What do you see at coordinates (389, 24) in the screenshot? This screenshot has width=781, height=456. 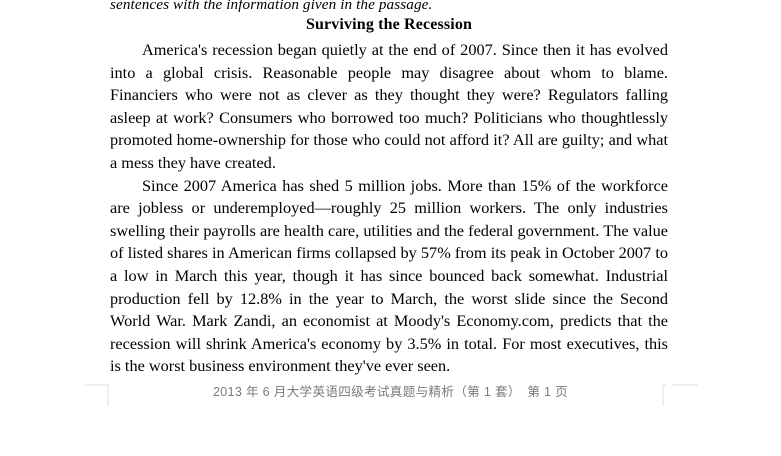 I see `article-title: Surviving the Recession` at bounding box center [389, 24].